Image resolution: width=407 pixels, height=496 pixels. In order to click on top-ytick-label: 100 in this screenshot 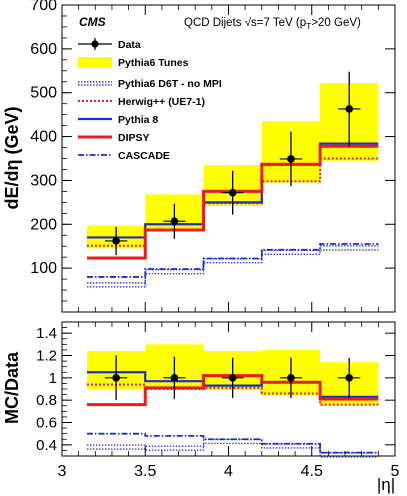, I will do `click(43, 268)`.